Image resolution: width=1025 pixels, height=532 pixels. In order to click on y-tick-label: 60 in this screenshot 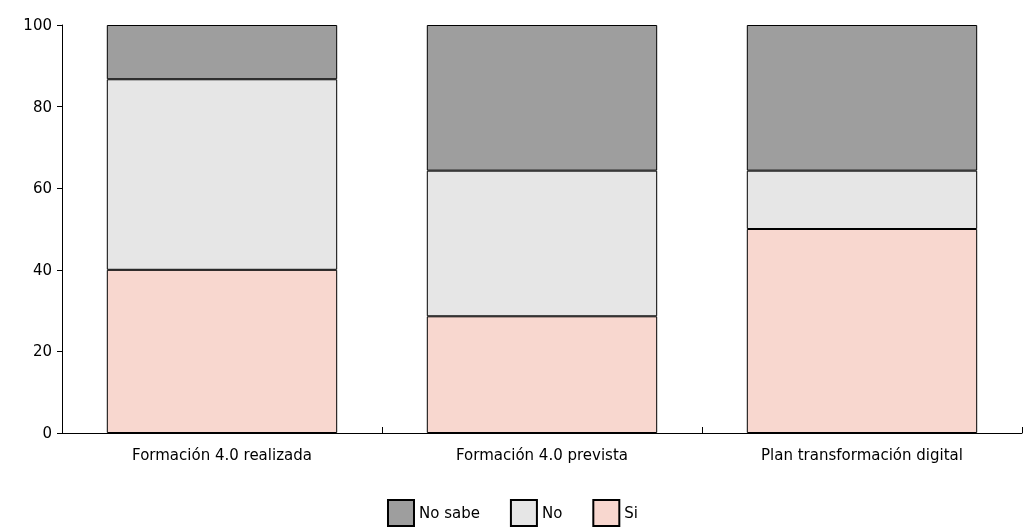, I will do `click(42, 188)`.